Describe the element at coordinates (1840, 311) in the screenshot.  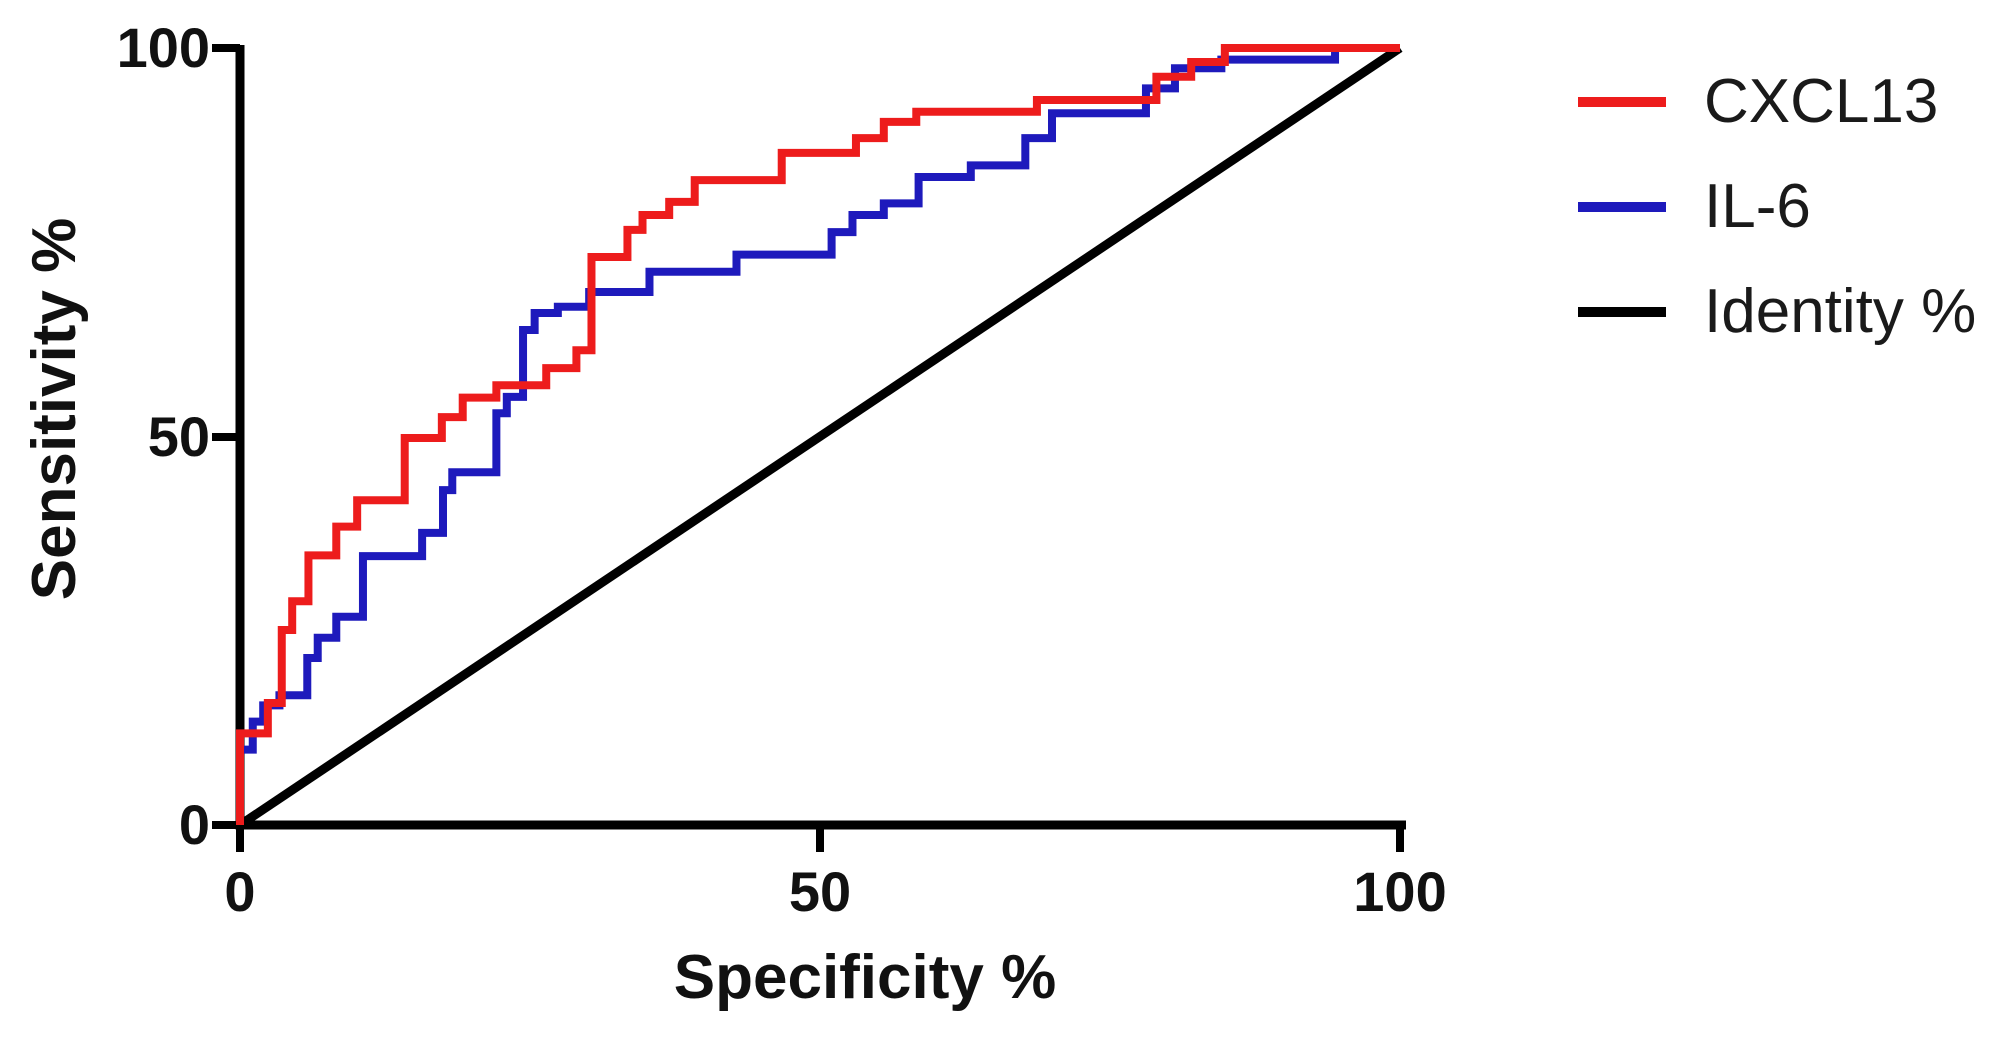
I see `legend-label-identity: Identity %` at that location.